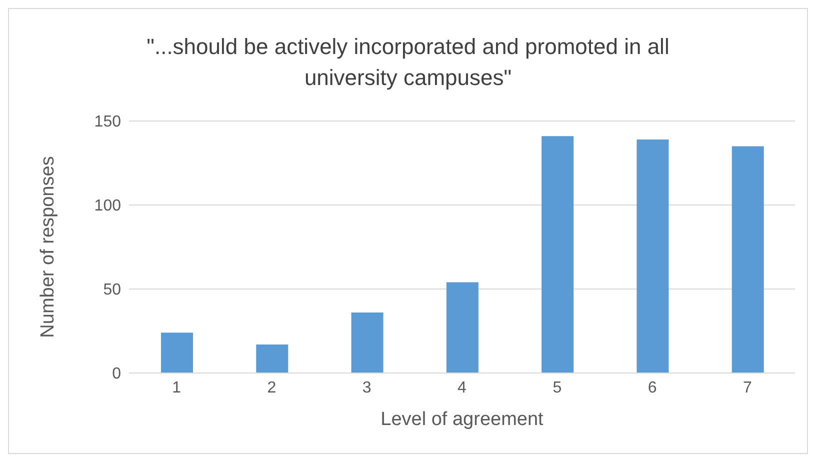  I want to click on y-tick-label: 50, so click(112, 290).